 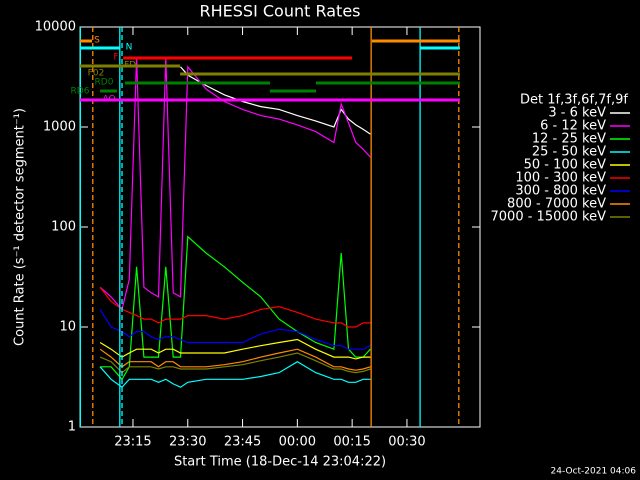 I want to click on flag-label: FD, so click(x=130, y=66).